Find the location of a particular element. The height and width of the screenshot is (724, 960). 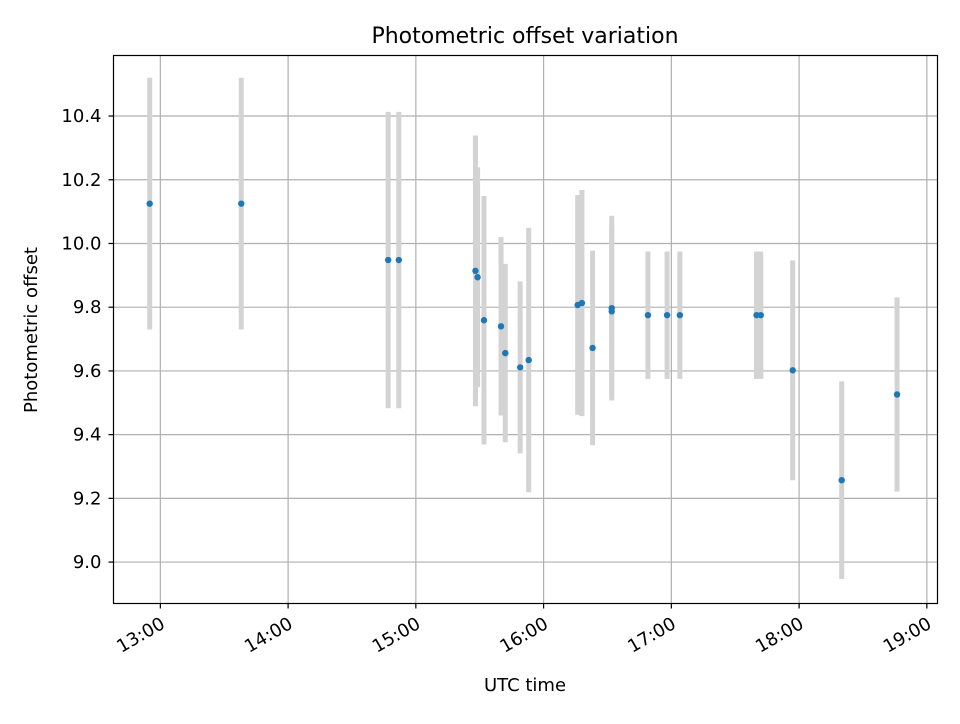

y-tick-label: 9.0 is located at coordinates (87, 562).